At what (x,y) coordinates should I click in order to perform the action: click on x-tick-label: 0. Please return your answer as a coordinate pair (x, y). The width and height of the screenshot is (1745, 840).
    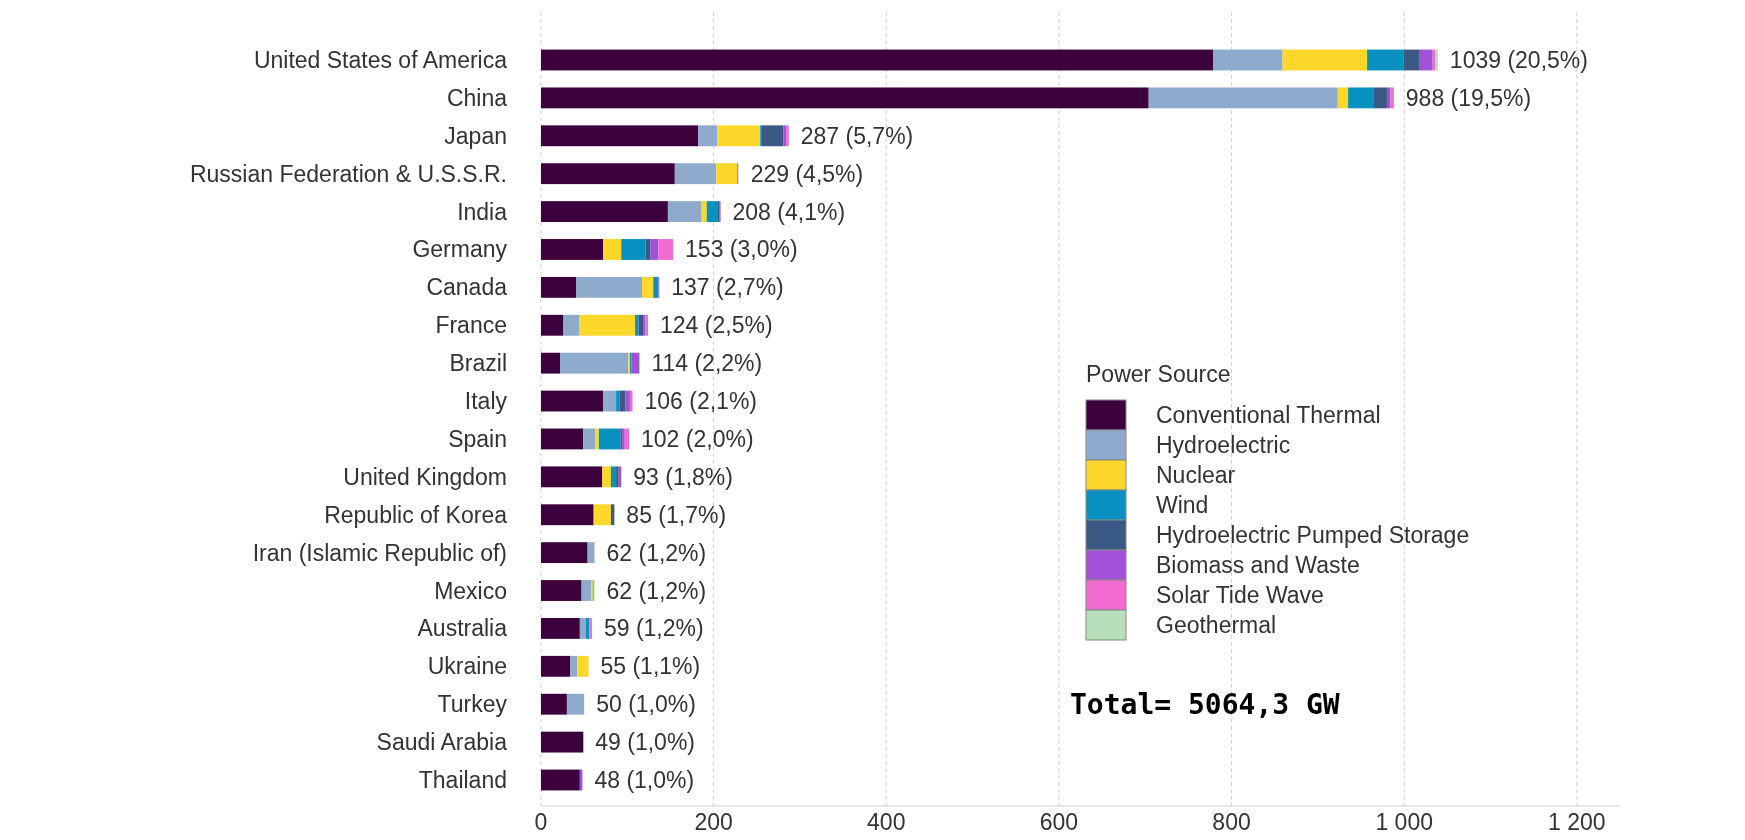
    Looking at the image, I should click on (541, 822).